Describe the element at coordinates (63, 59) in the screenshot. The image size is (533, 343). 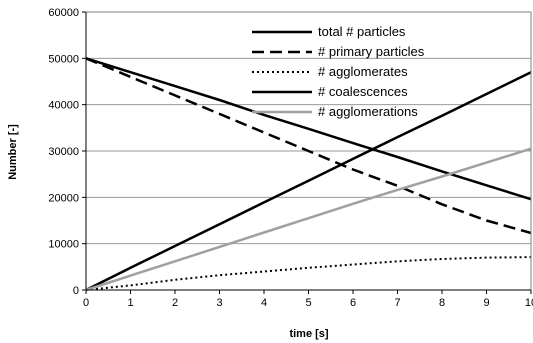
I see `y-tick-label: 50000` at that location.